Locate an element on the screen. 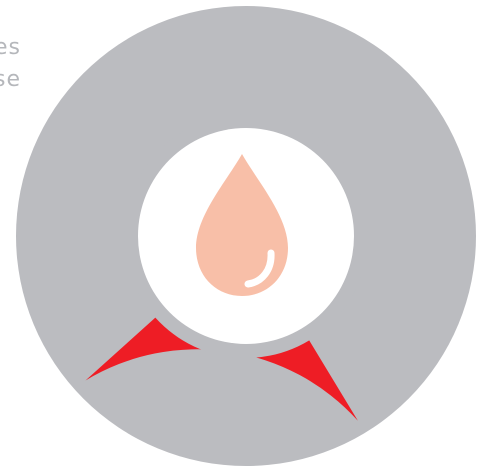 This screenshot has width=484, height=467. text-fragment-2: se is located at coordinates (10, 79).